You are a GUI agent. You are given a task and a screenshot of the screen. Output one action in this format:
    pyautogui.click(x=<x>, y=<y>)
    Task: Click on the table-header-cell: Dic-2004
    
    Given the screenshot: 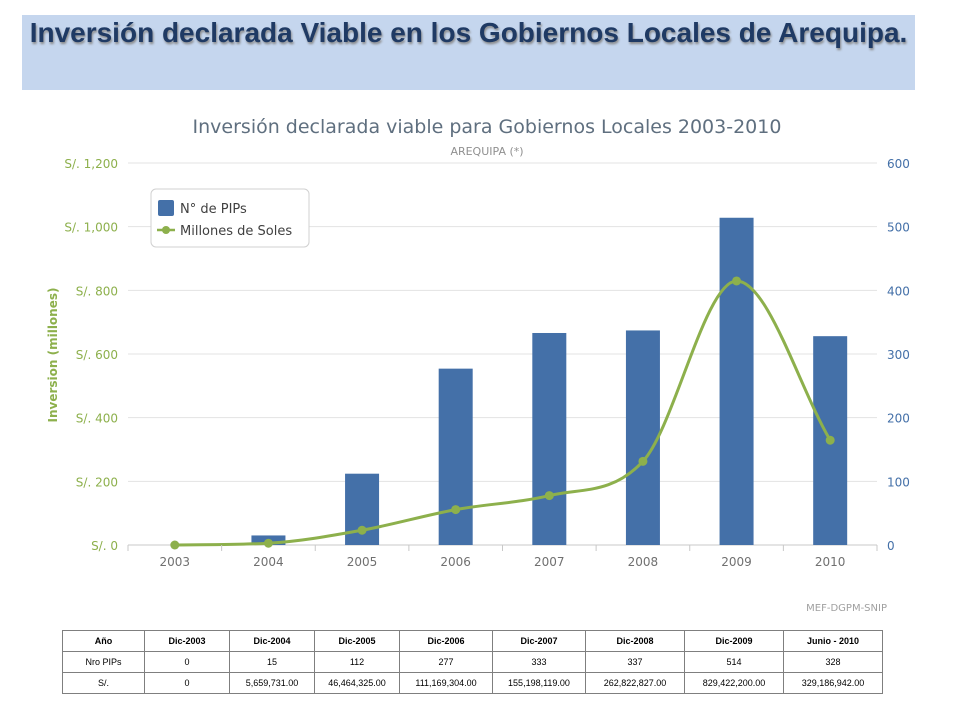 What is the action you would take?
    pyautogui.click(x=272, y=641)
    